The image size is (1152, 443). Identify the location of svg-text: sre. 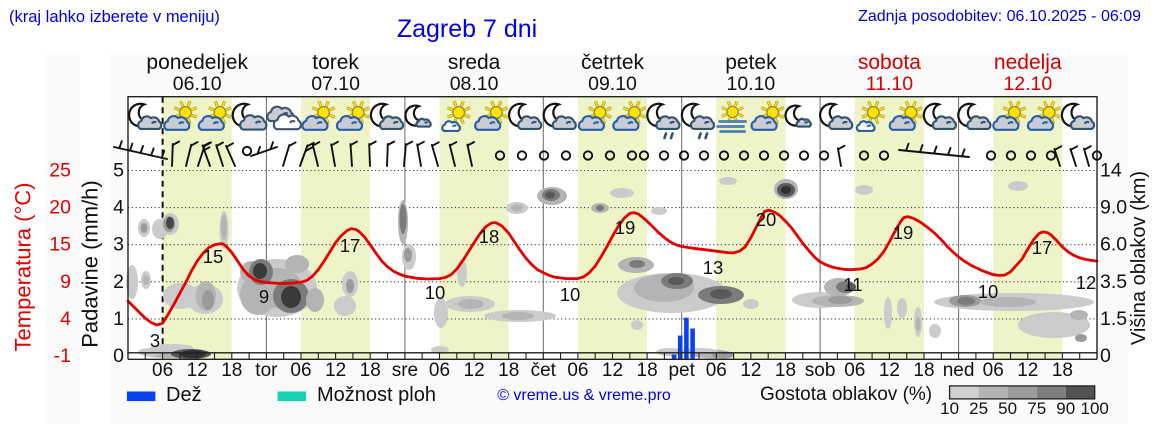
(405, 370).